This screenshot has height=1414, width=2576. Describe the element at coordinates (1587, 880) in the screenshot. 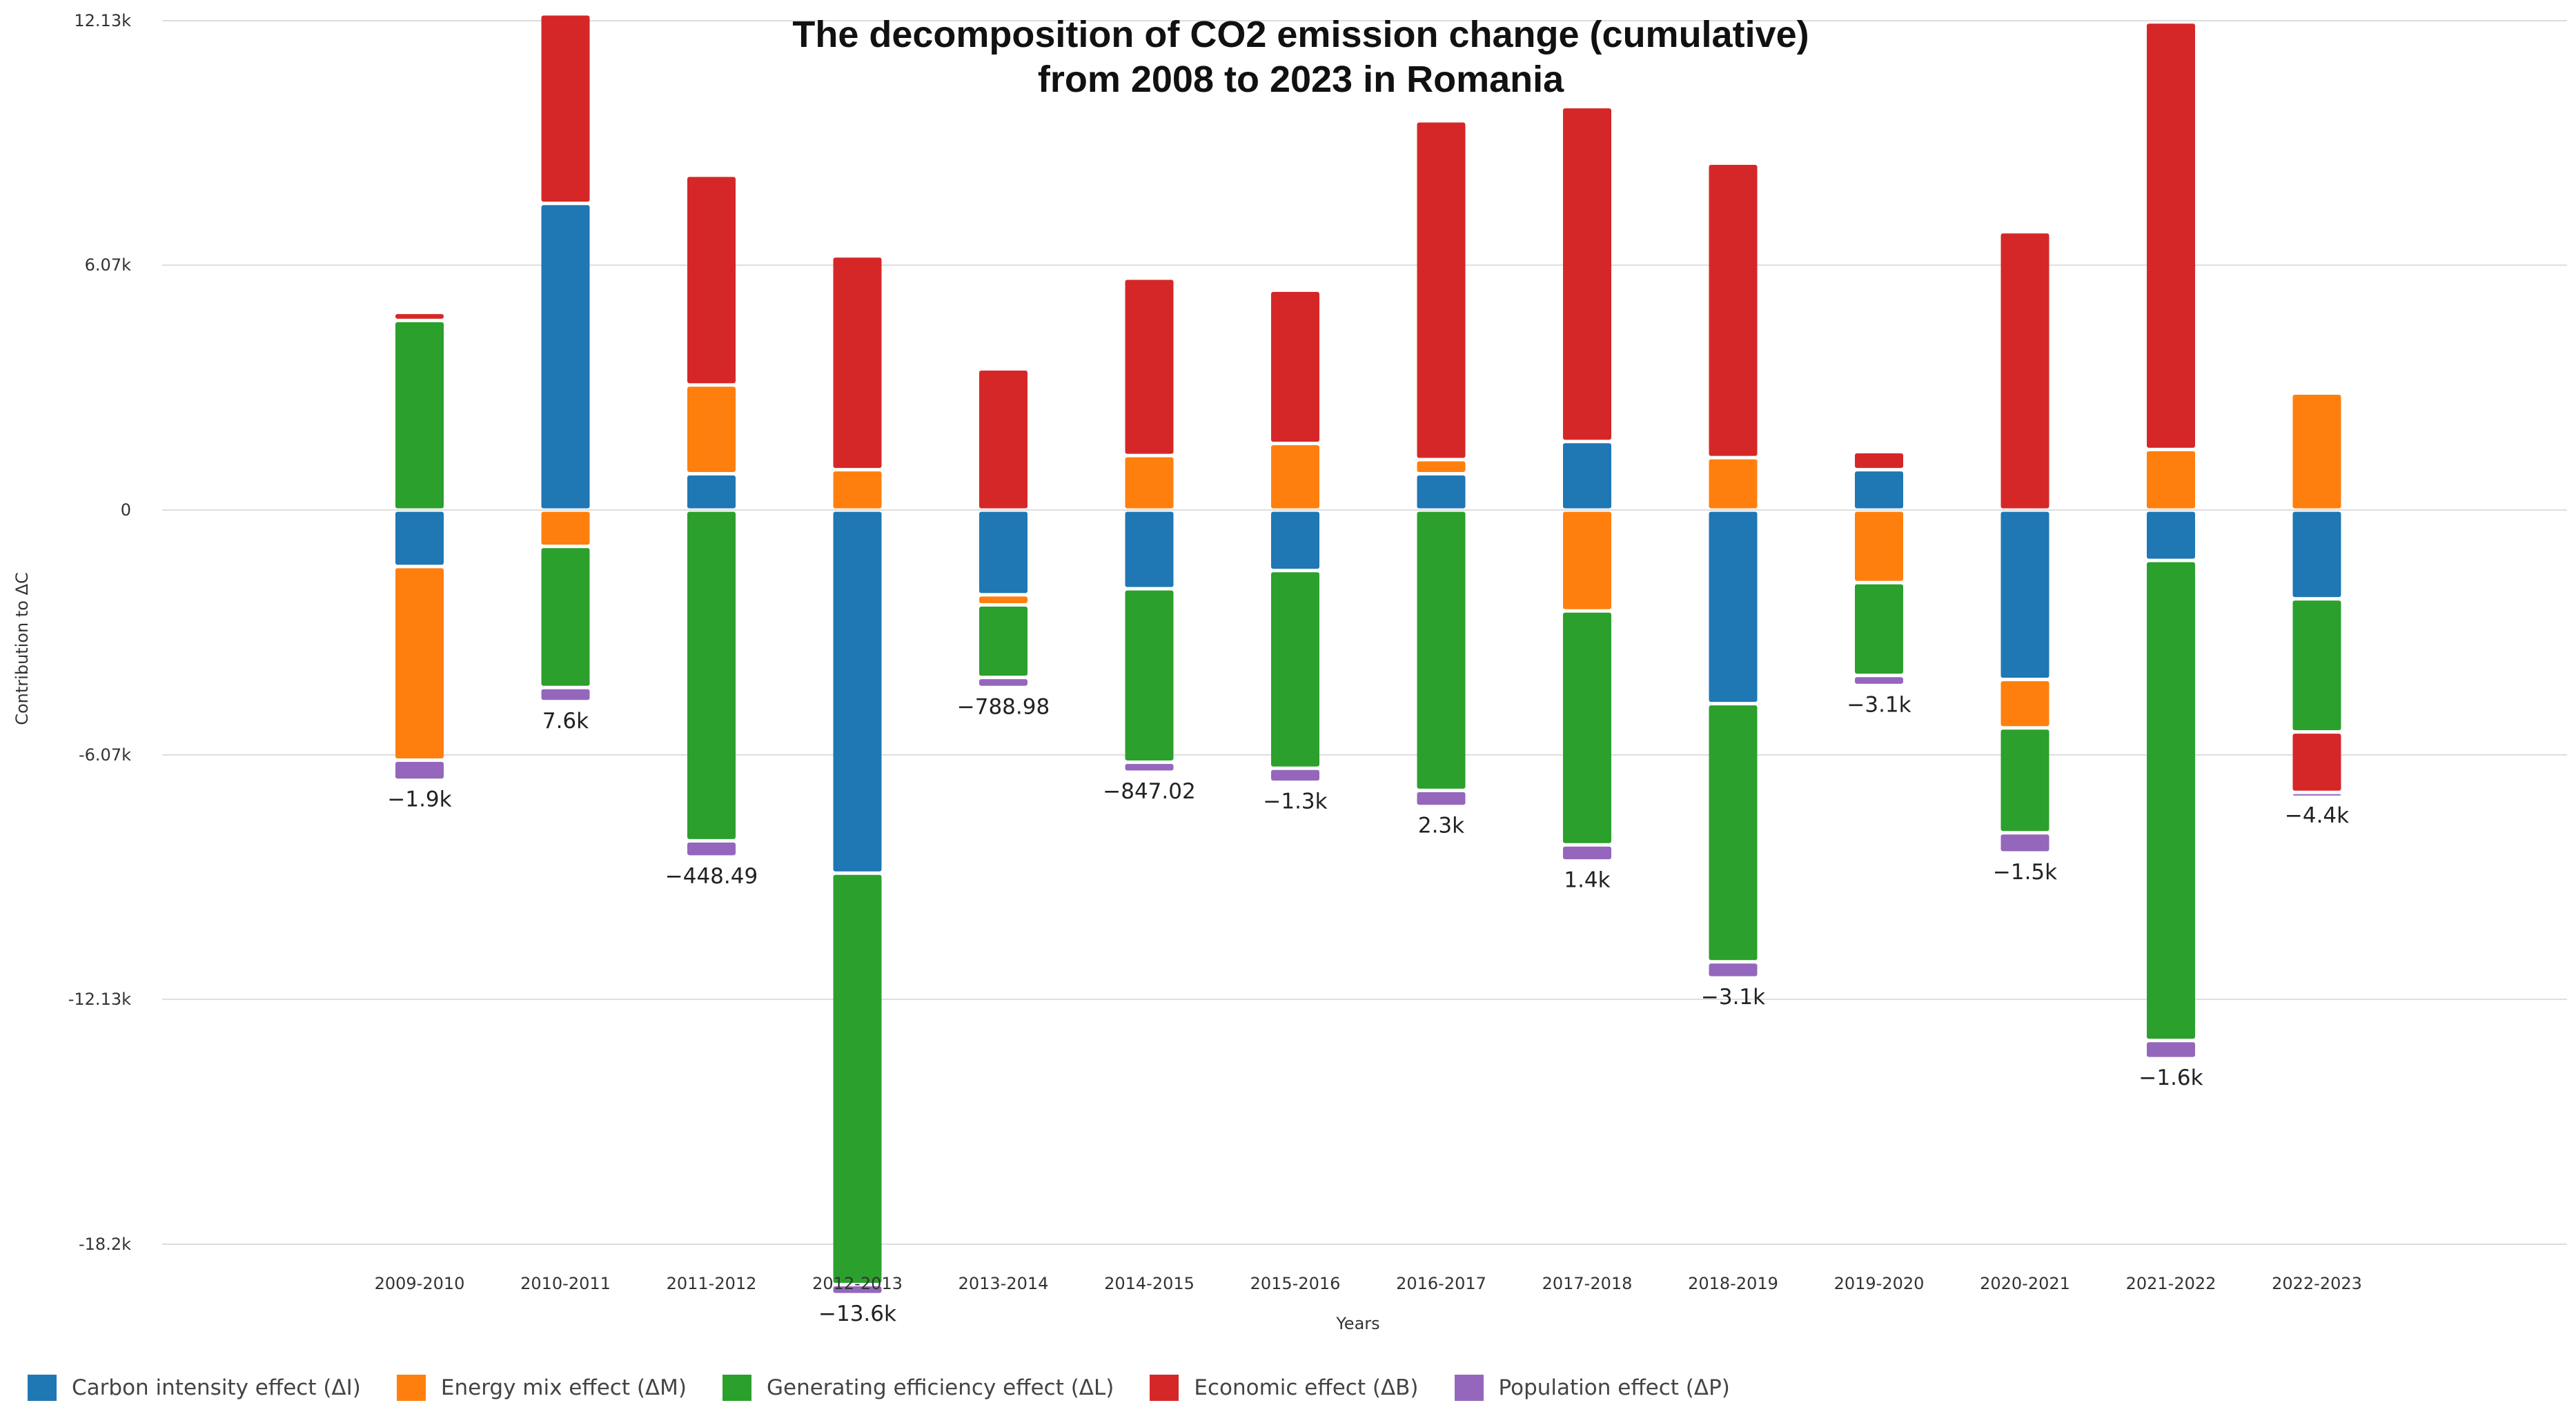

I see `total-label: 1.4k` at that location.